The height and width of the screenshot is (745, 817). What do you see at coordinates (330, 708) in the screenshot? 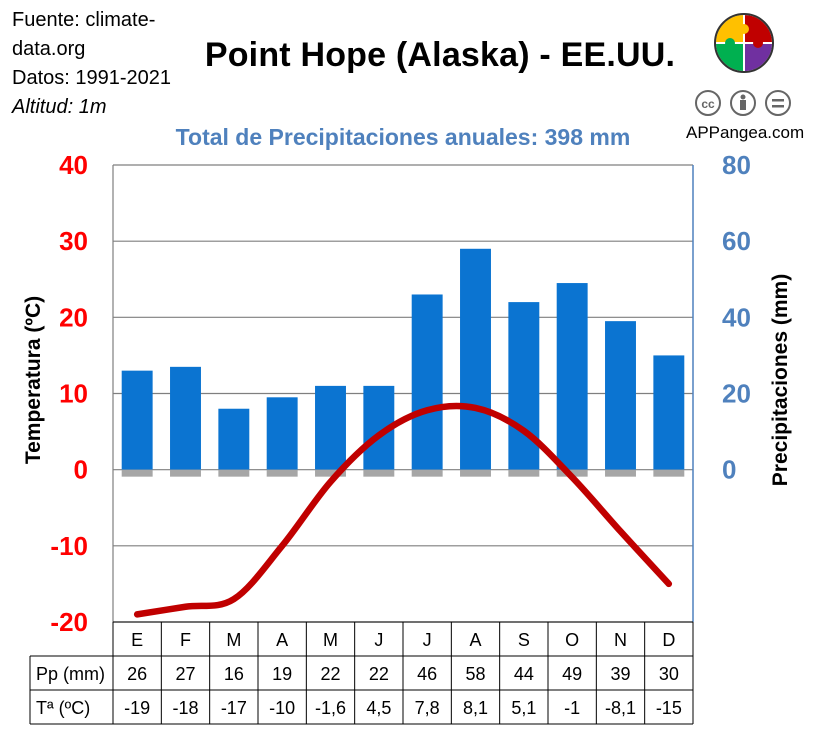
I see `temp-value: -1,6` at bounding box center [330, 708].